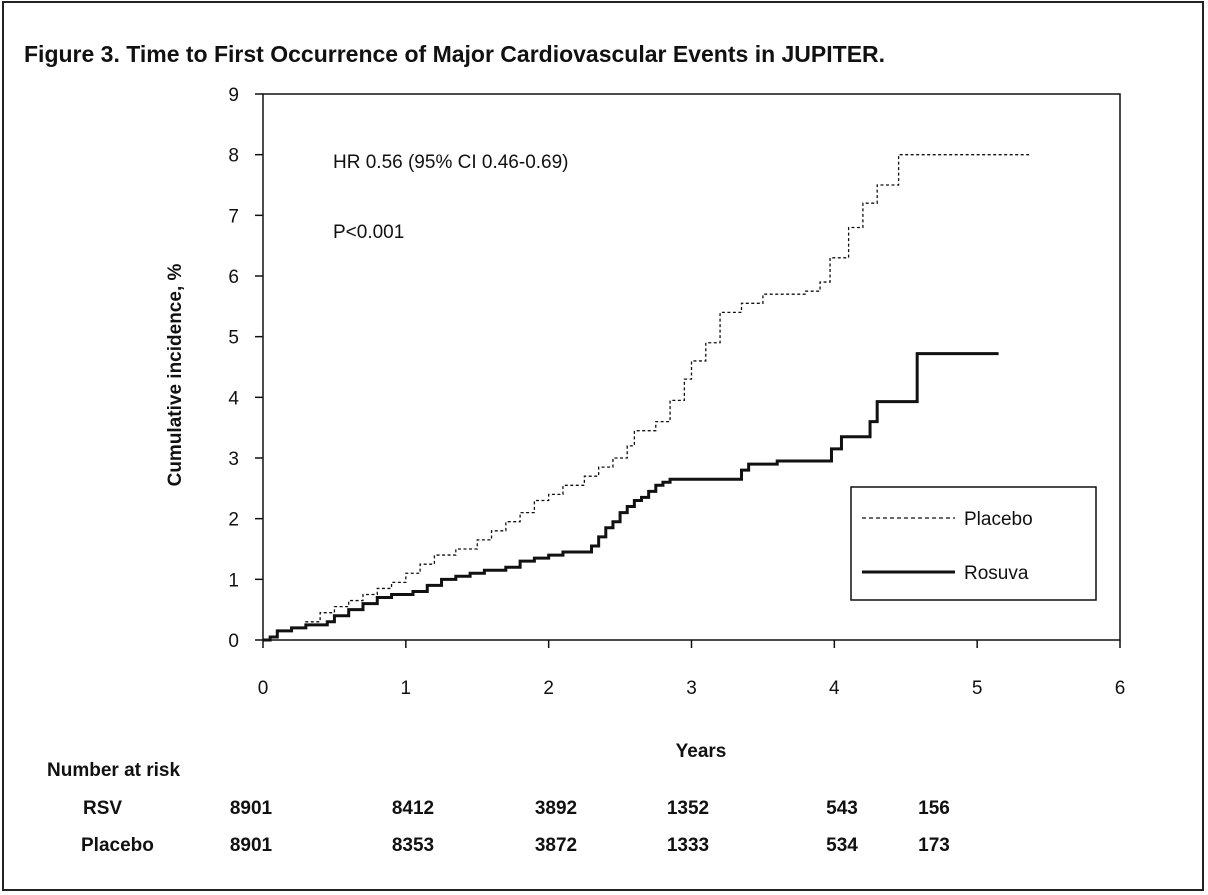  What do you see at coordinates (233, 520) in the screenshot?
I see `y-tick-label: 2` at bounding box center [233, 520].